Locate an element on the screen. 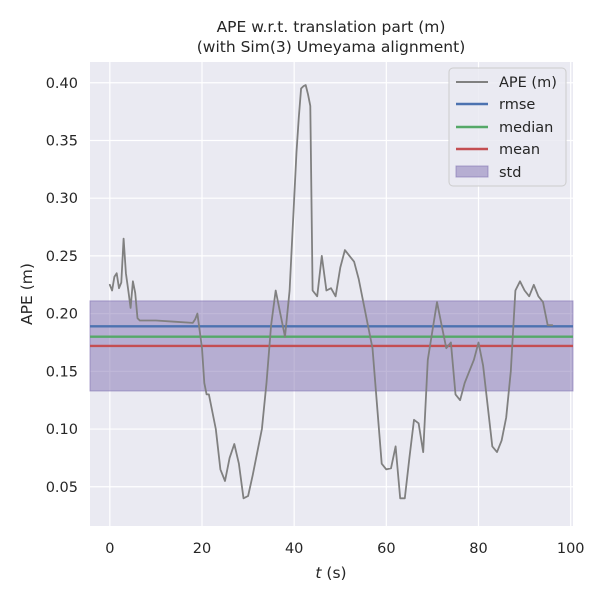  y-tick-label: 0.05 is located at coordinates (62, 488).